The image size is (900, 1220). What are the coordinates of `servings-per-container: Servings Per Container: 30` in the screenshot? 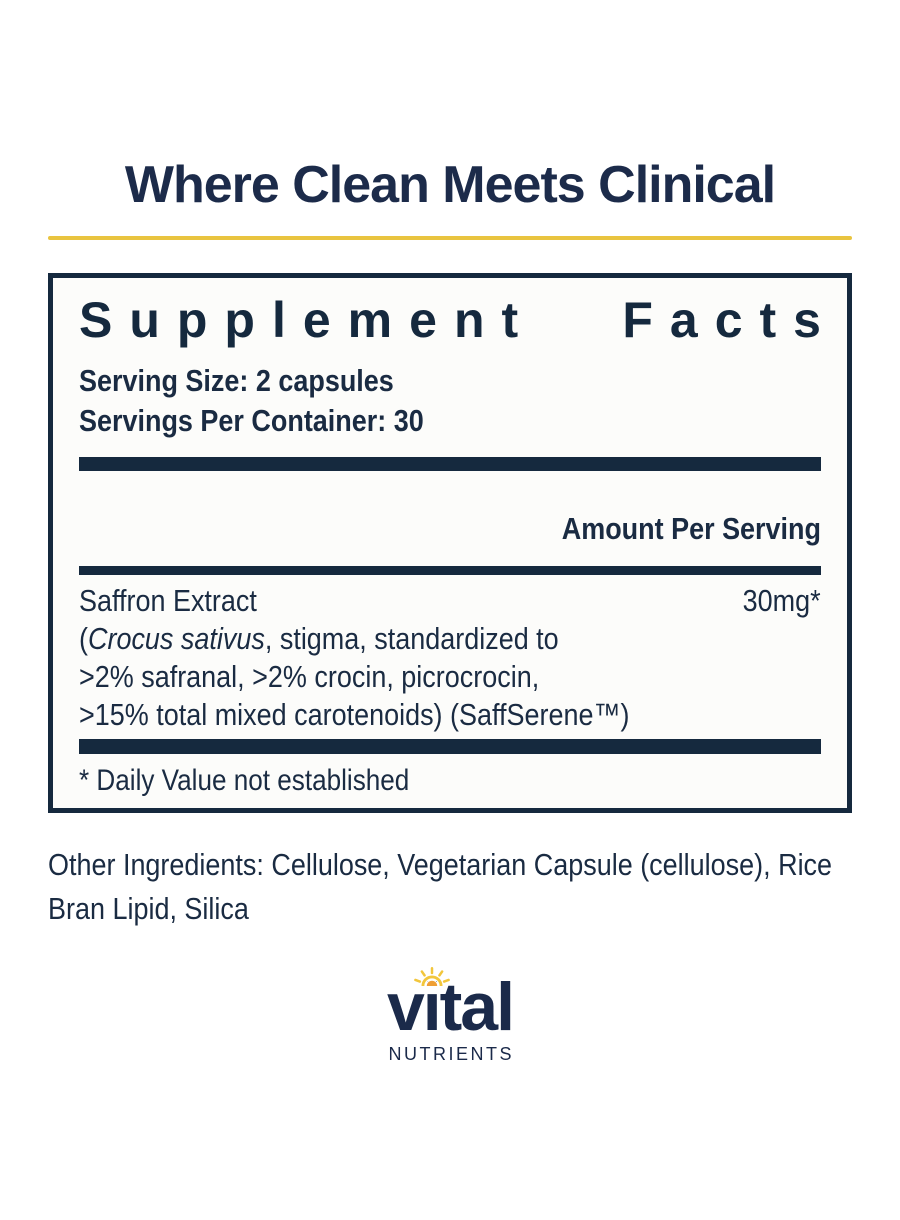 It's located at (251, 420).